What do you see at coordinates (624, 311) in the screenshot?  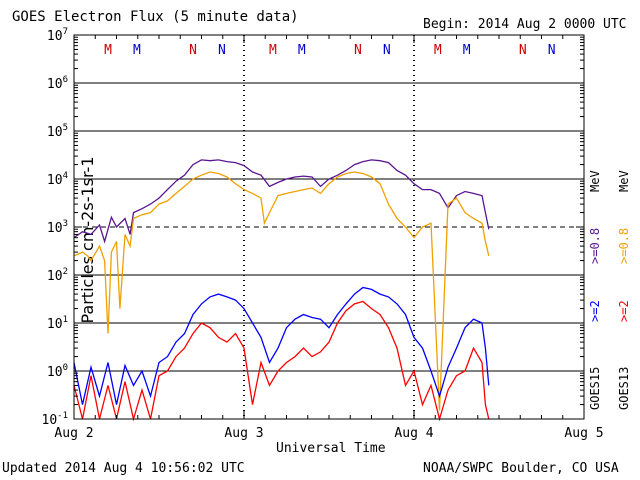 I see `label-ge2-goes13: >=2` at bounding box center [624, 311].